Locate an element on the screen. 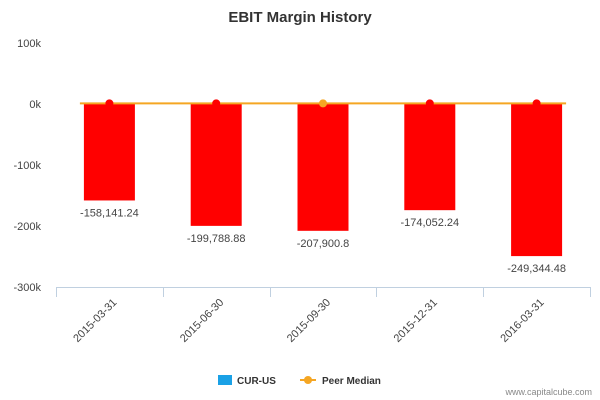 This screenshot has height=400, width=600. legend-marker-peer-median is located at coordinates (308, 380).